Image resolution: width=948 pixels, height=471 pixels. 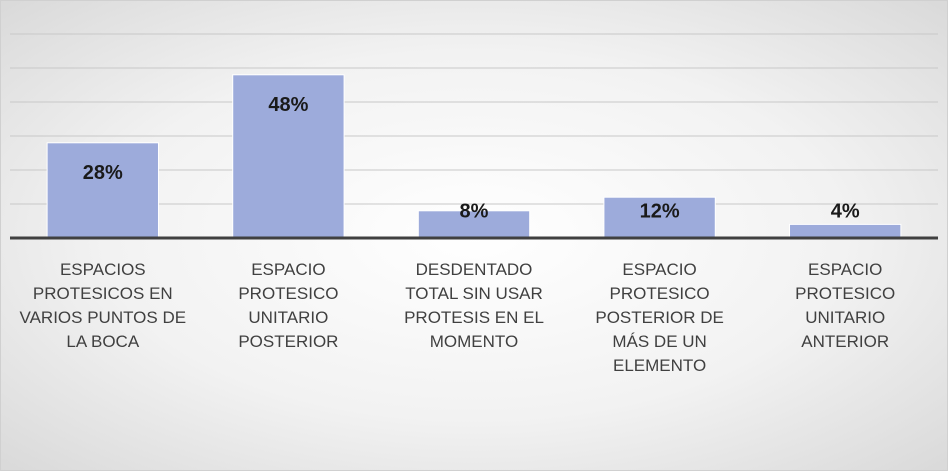 What do you see at coordinates (103, 173) in the screenshot?
I see `data-label: 28%` at bounding box center [103, 173].